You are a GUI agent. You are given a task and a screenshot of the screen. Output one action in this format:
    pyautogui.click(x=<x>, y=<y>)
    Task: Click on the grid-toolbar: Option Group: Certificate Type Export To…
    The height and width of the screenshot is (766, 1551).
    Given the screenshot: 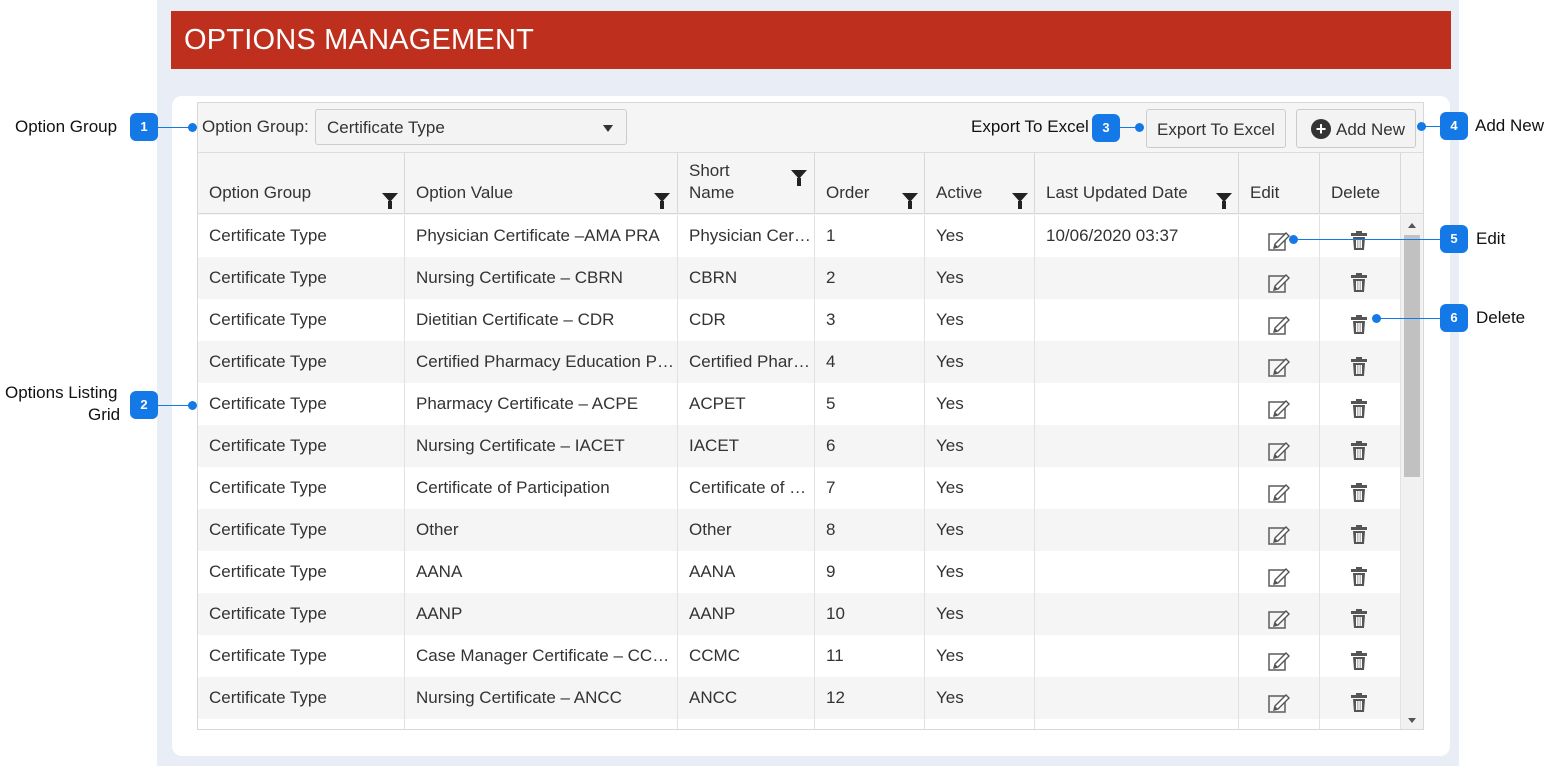 What is the action you would take?
    pyautogui.click(x=810, y=128)
    